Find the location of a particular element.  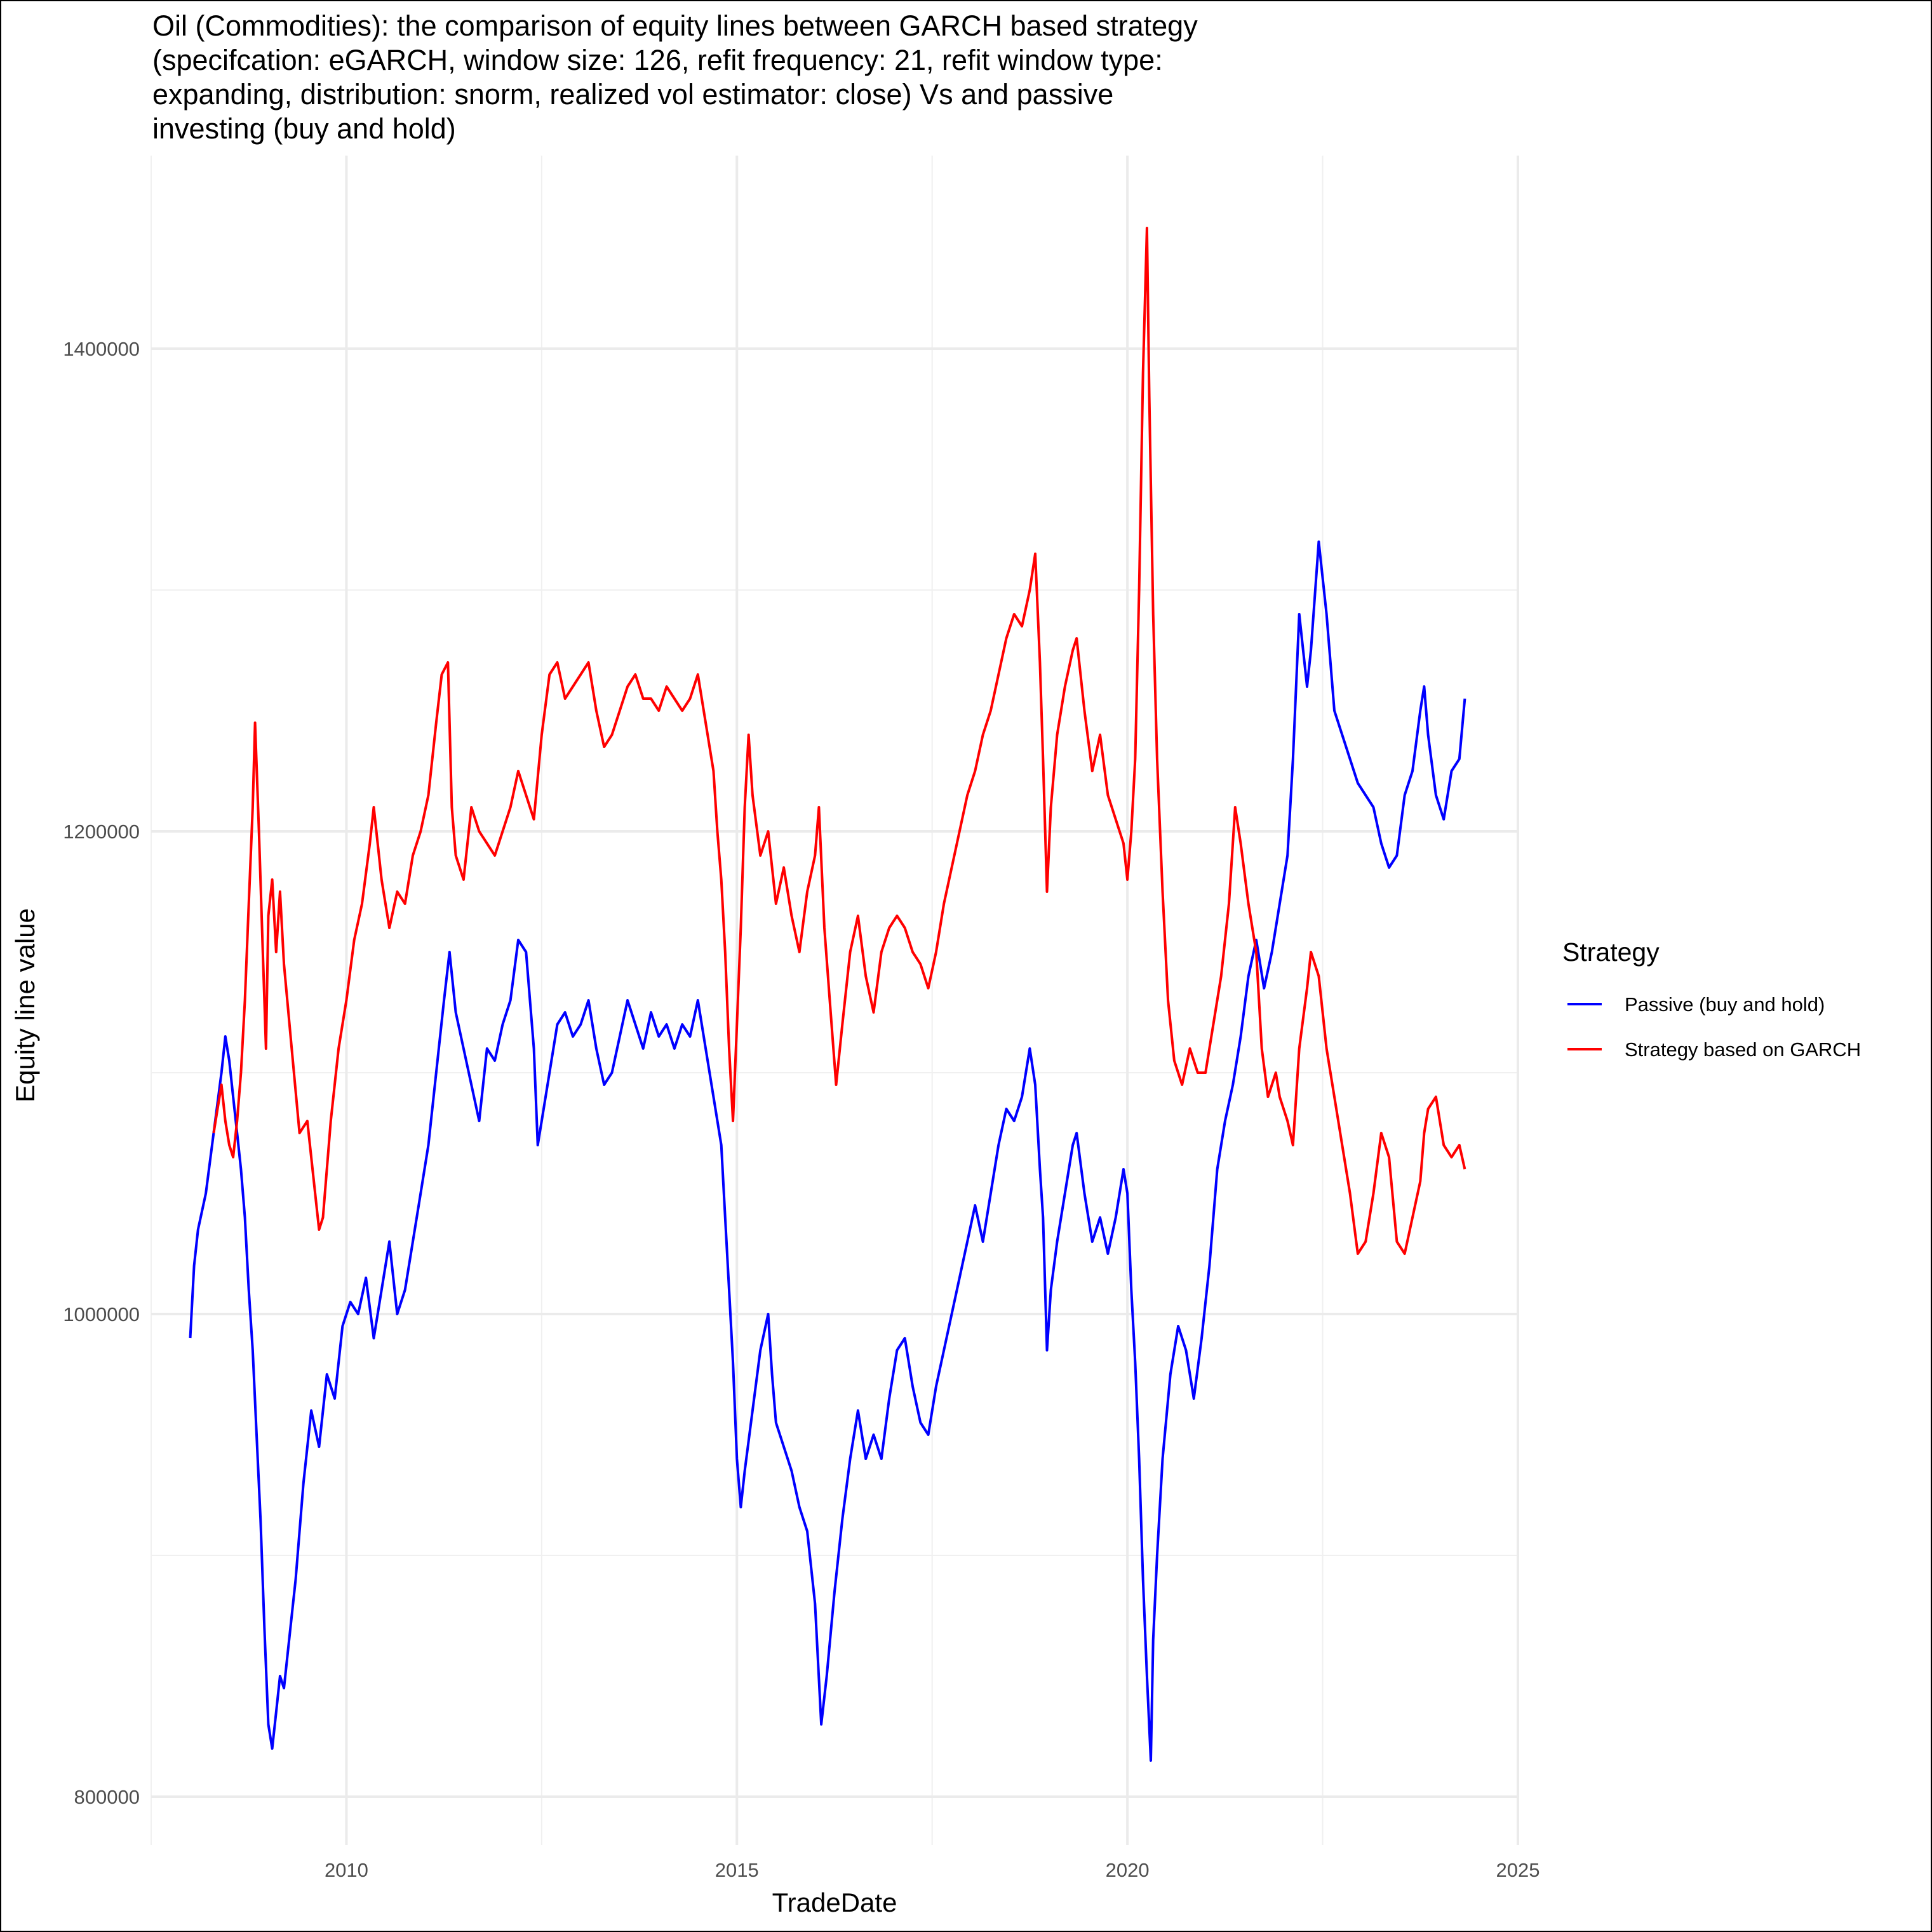

legend-title: Strategy is located at coordinates (1611, 952).